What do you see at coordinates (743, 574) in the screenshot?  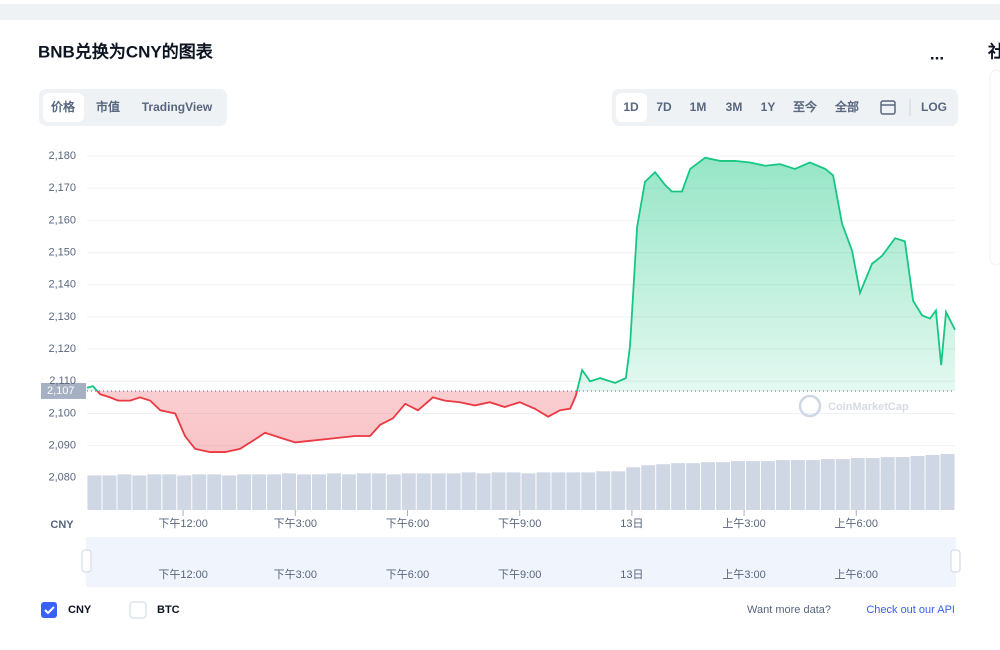 I see `navigator-tick-label: 上午3:00` at bounding box center [743, 574].